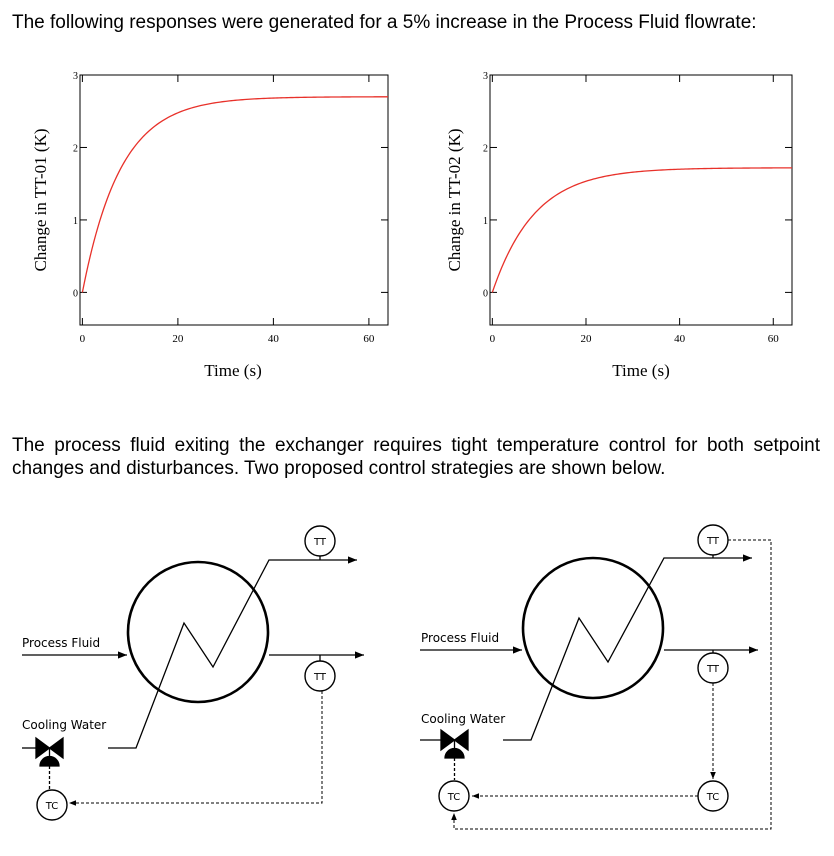 Image resolution: width=834 pixels, height=856 pixels. What do you see at coordinates (713, 797) in the screenshot?
I see `tc-right-label: TC` at bounding box center [713, 797].